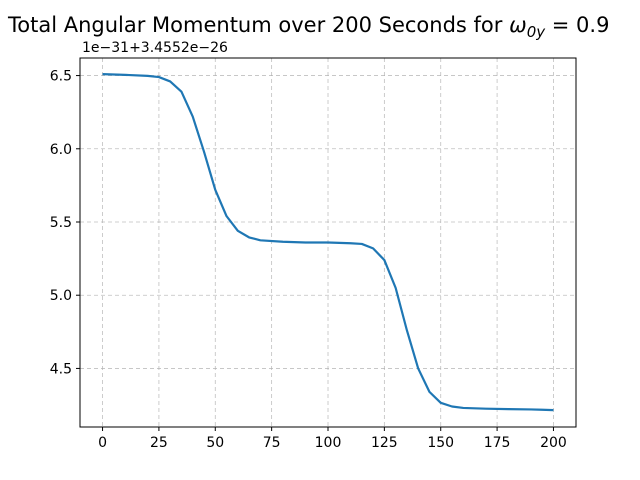  Describe the element at coordinates (440, 443) in the screenshot. I see `x-tick-label: 150` at that location.